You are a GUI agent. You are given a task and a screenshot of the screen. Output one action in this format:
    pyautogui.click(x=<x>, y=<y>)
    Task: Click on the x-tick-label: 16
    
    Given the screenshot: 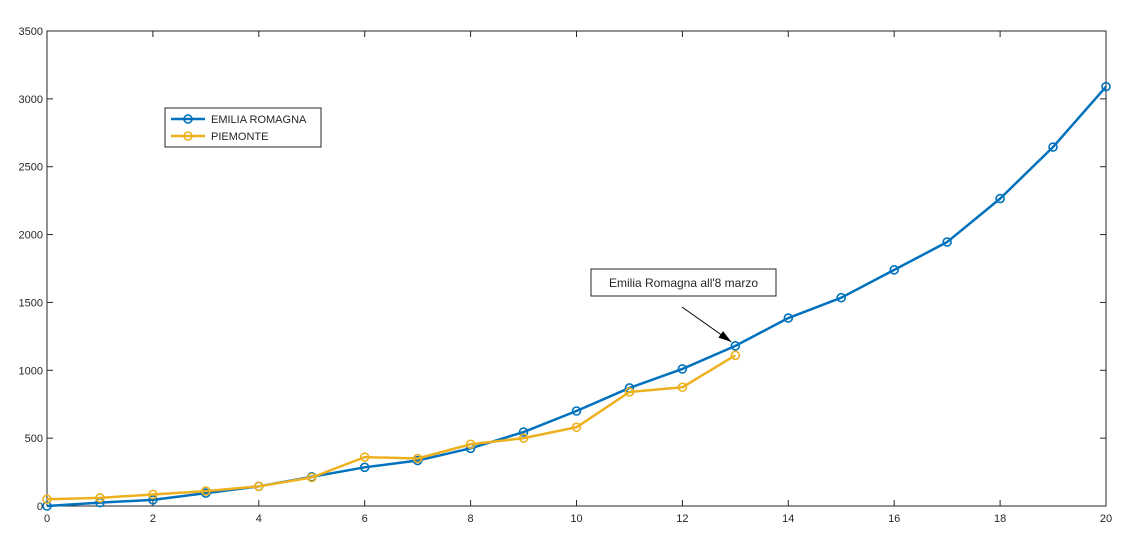 What is the action you would take?
    pyautogui.click(x=894, y=519)
    